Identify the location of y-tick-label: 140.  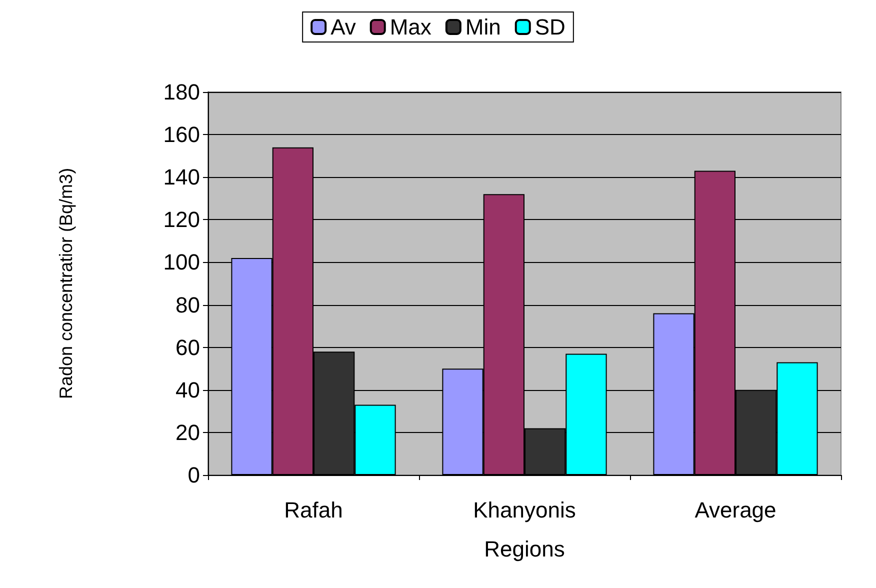
(181, 177).